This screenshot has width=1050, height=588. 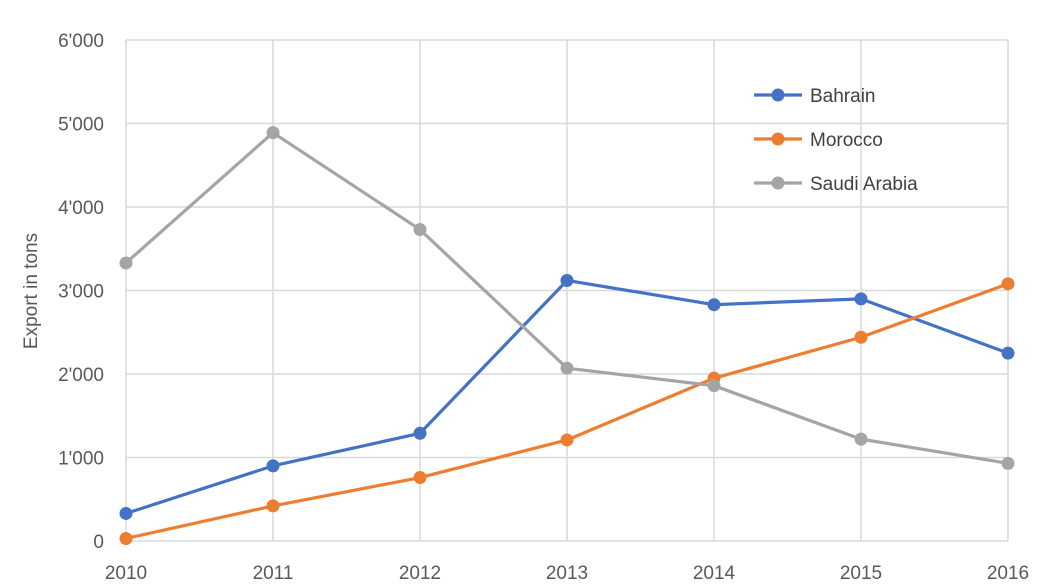 What do you see at coordinates (273, 573) in the screenshot?
I see `x-tick-label: 2011` at bounding box center [273, 573].